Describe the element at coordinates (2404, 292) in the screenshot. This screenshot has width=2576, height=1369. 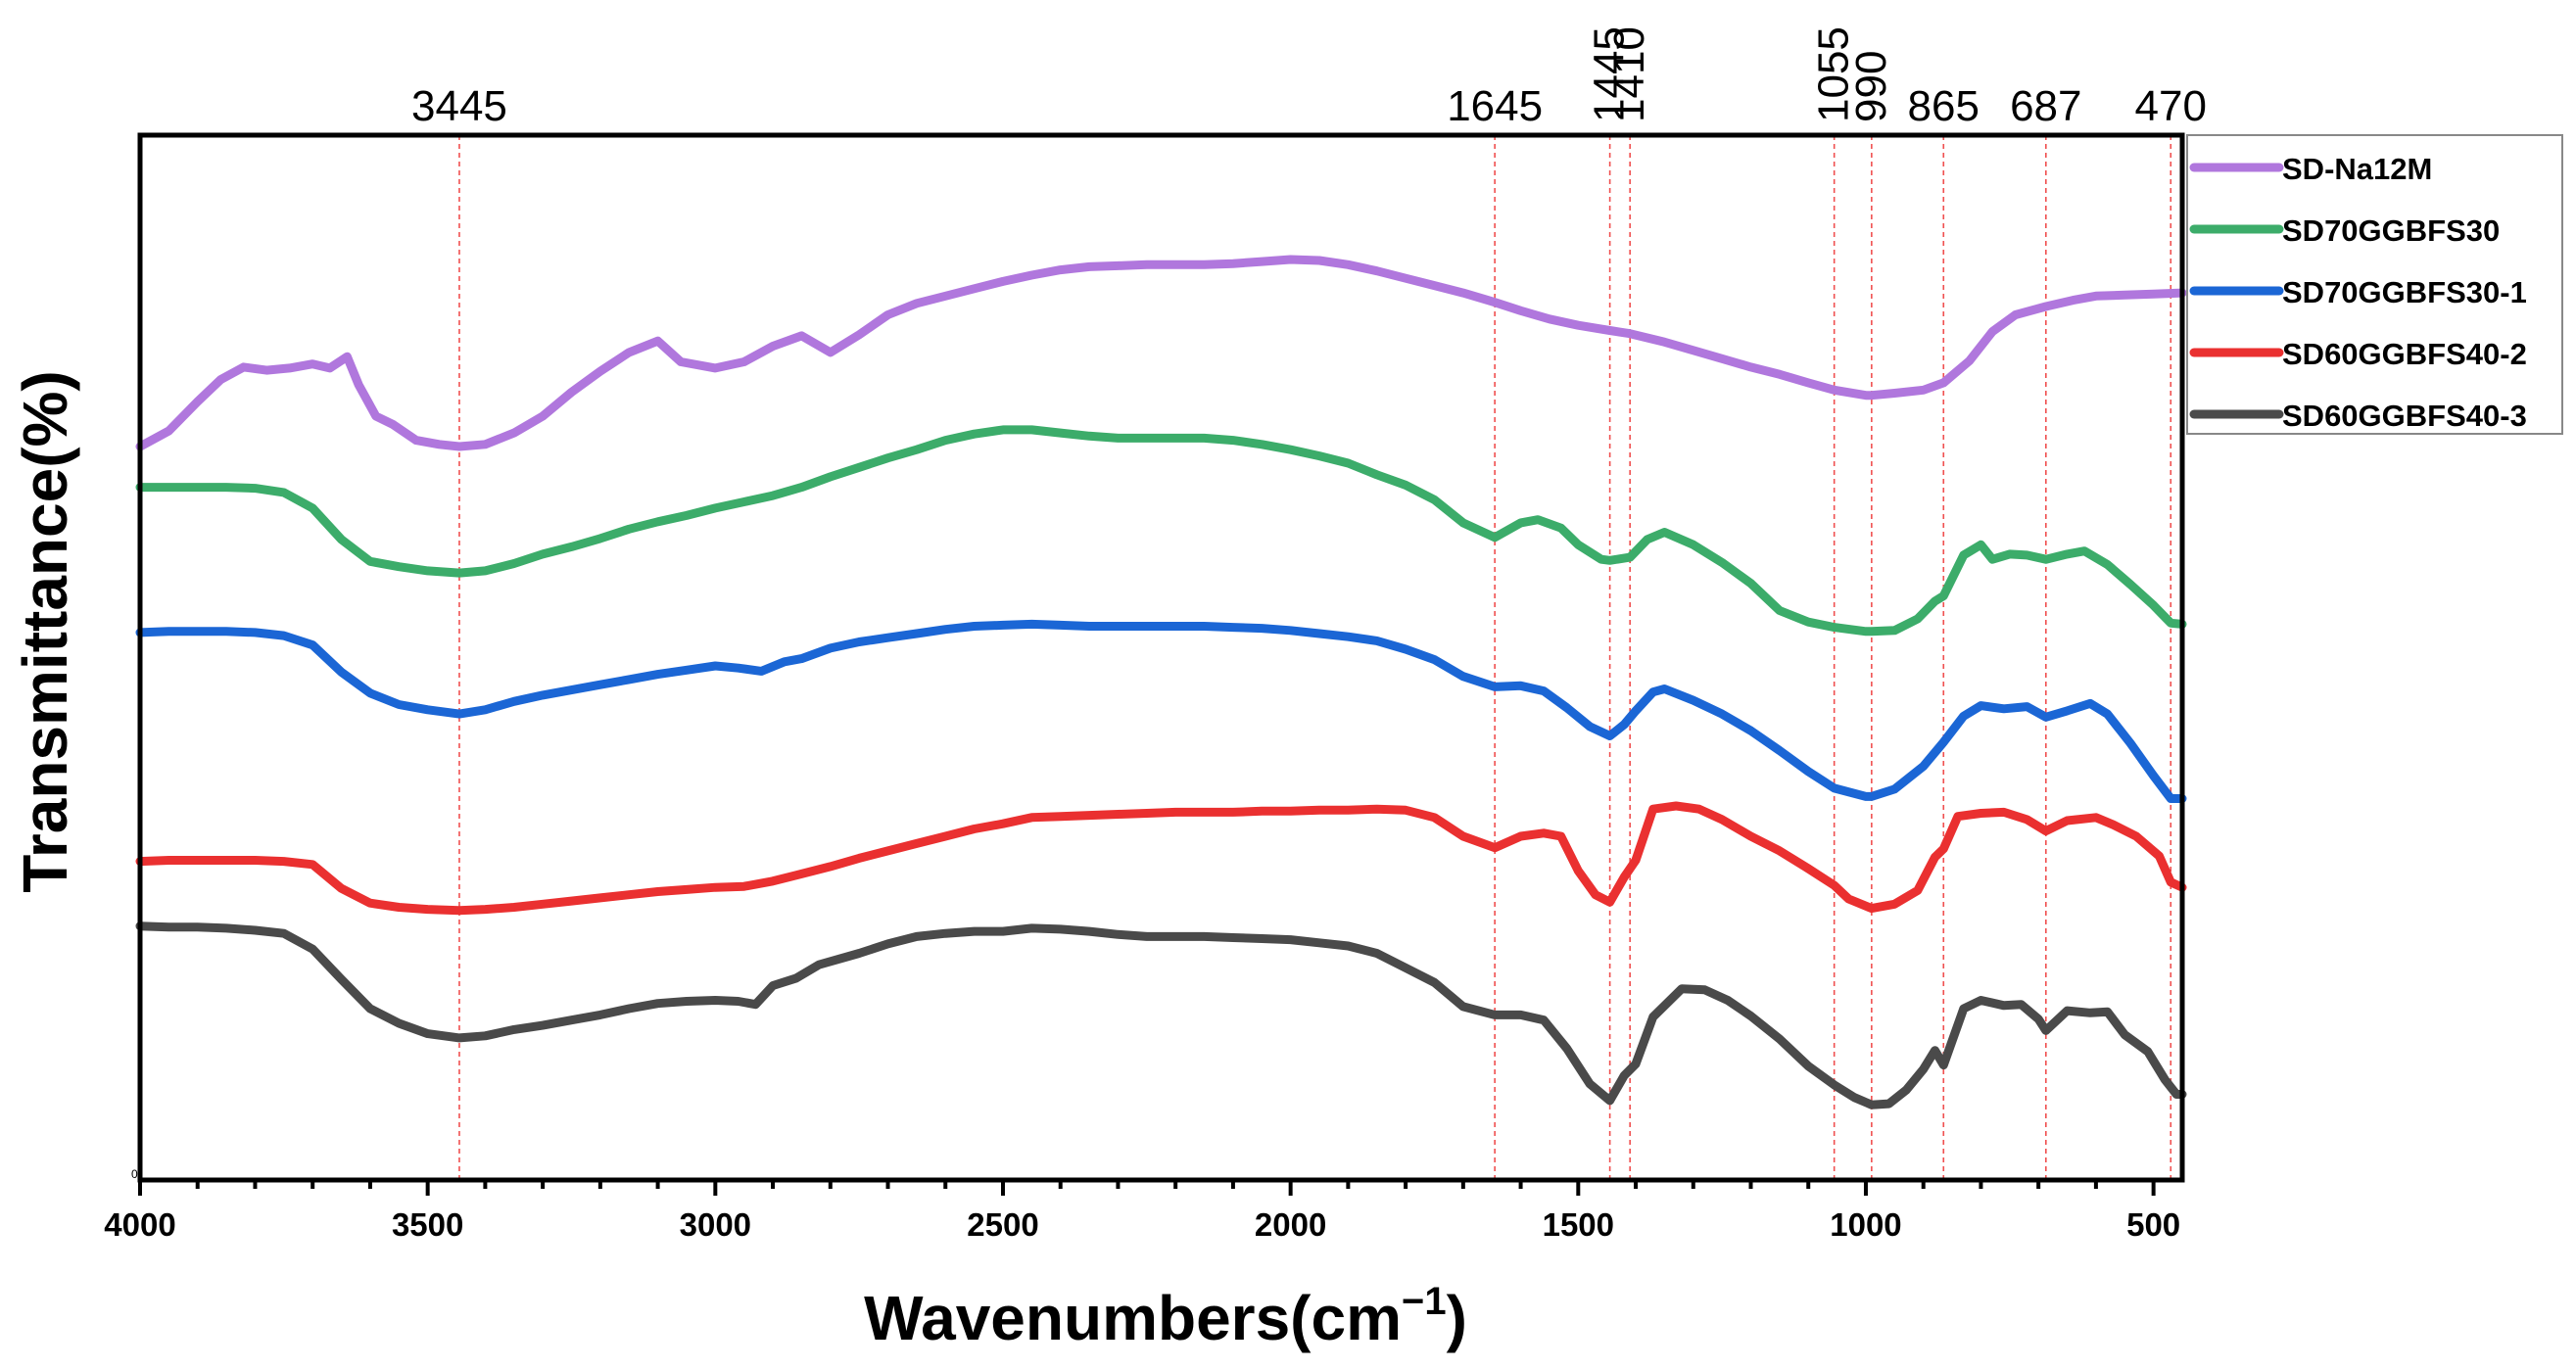
I see `legend-label-3: SD70GGBFS30-1` at that location.